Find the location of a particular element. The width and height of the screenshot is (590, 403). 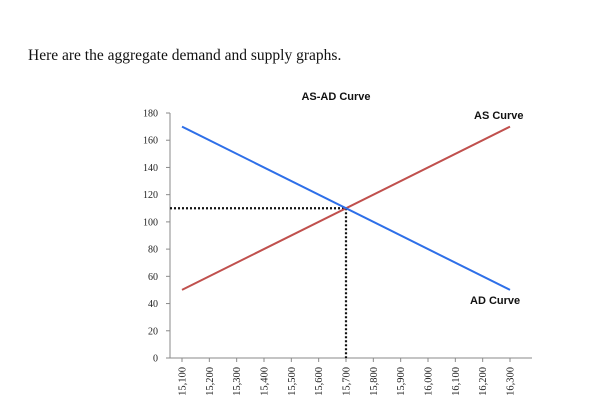

series-labels: AS Curve AD Curve is located at coordinates (497, 208).